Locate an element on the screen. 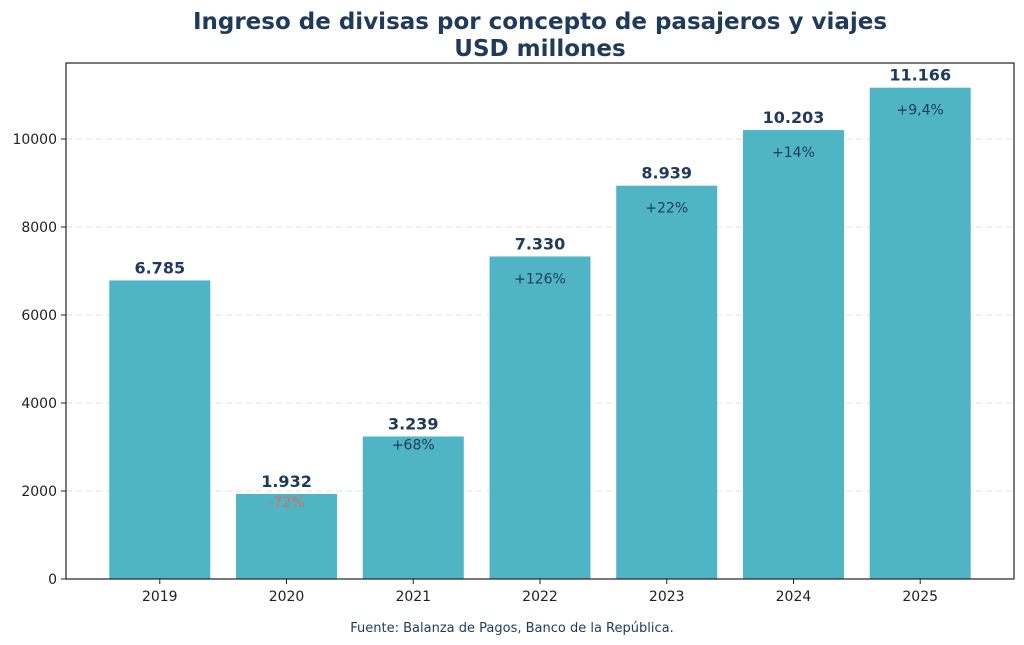  change-label: +9,4% is located at coordinates (920, 111).